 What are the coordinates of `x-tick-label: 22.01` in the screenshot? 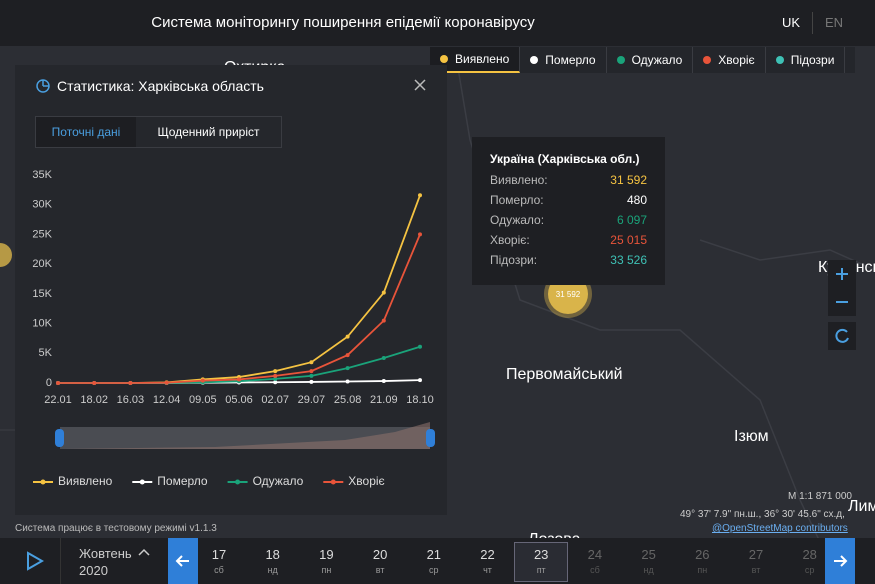 It's located at (58, 400).